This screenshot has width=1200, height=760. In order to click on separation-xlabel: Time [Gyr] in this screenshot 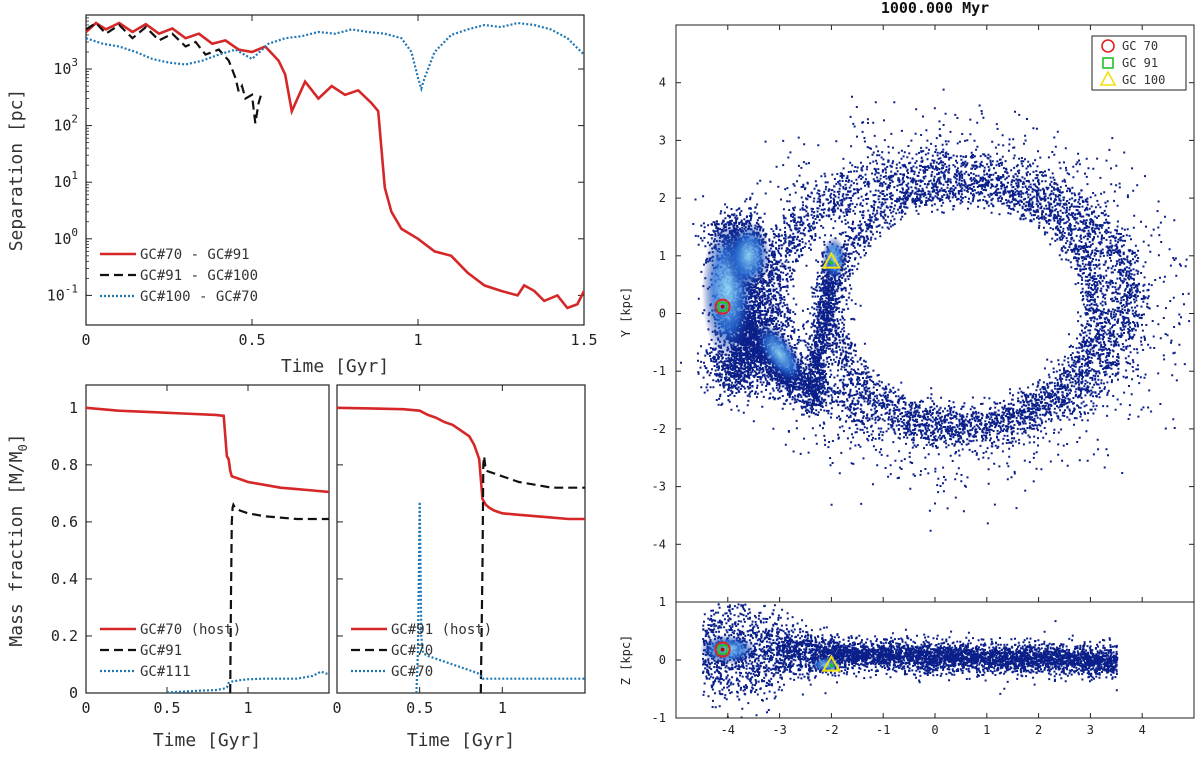, I will do `click(335, 366)`.